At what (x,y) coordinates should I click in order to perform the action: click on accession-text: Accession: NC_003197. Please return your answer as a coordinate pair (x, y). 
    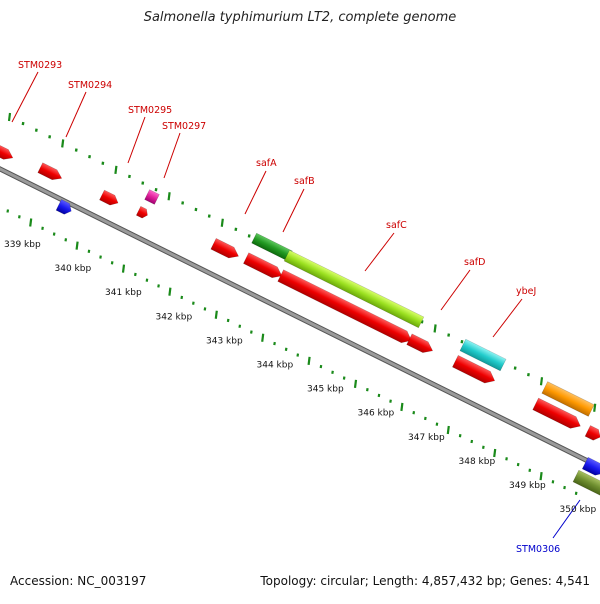
    Looking at the image, I should click on (78, 581).